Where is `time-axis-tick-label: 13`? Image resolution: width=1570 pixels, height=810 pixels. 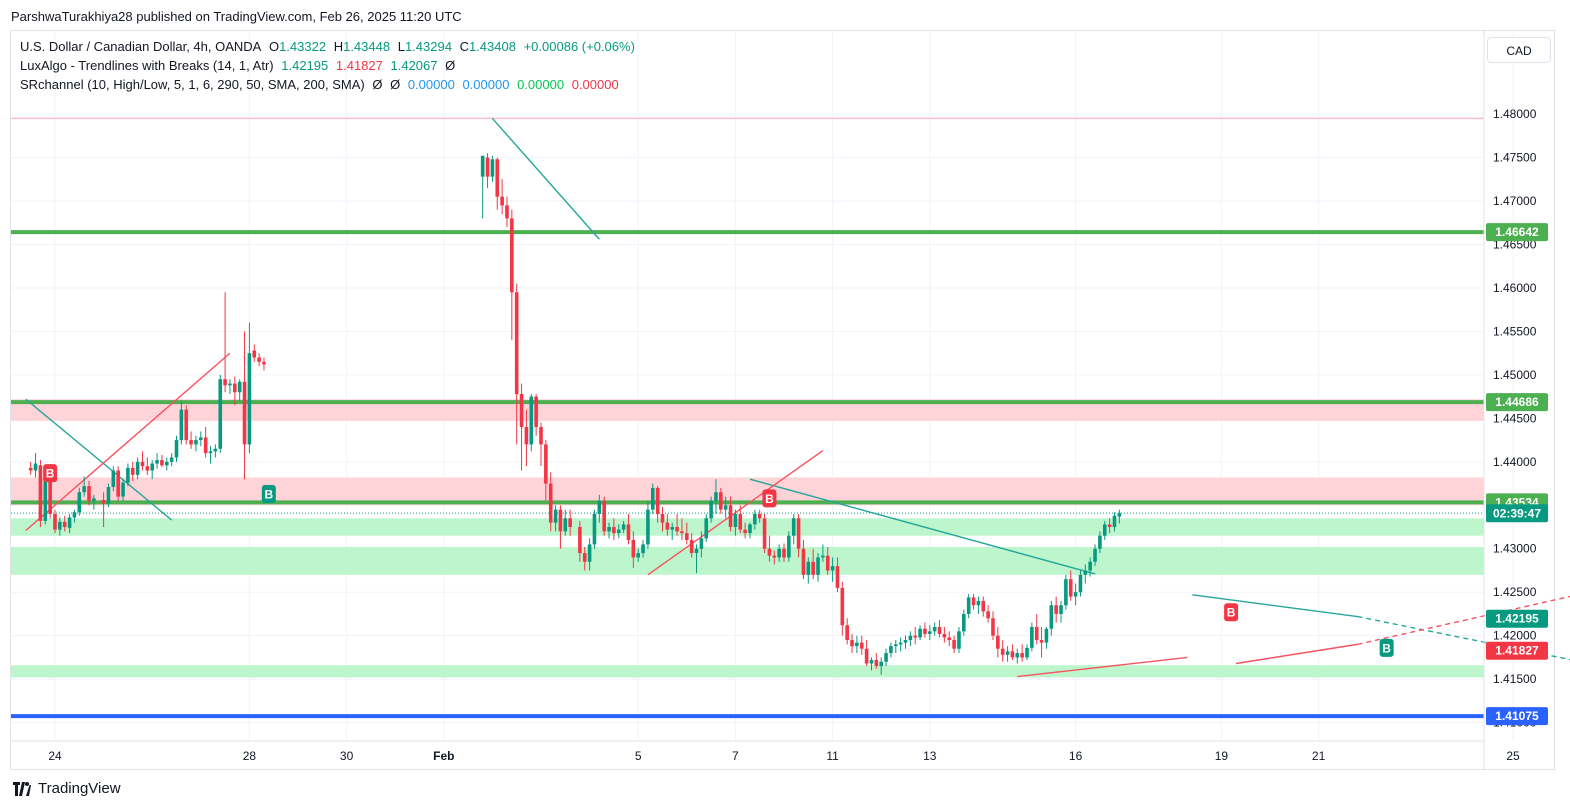
time-axis-tick-label: 13 is located at coordinates (930, 756).